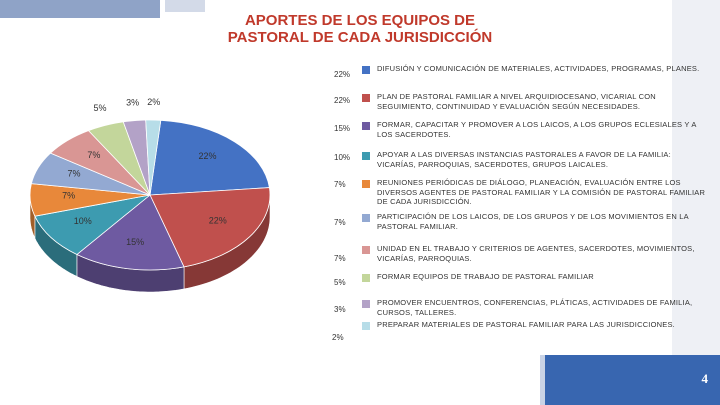  What do you see at coordinates (342, 128) in the screenshot?
I see `legend-percent-3: 15%` at bounding box center [342, 128].